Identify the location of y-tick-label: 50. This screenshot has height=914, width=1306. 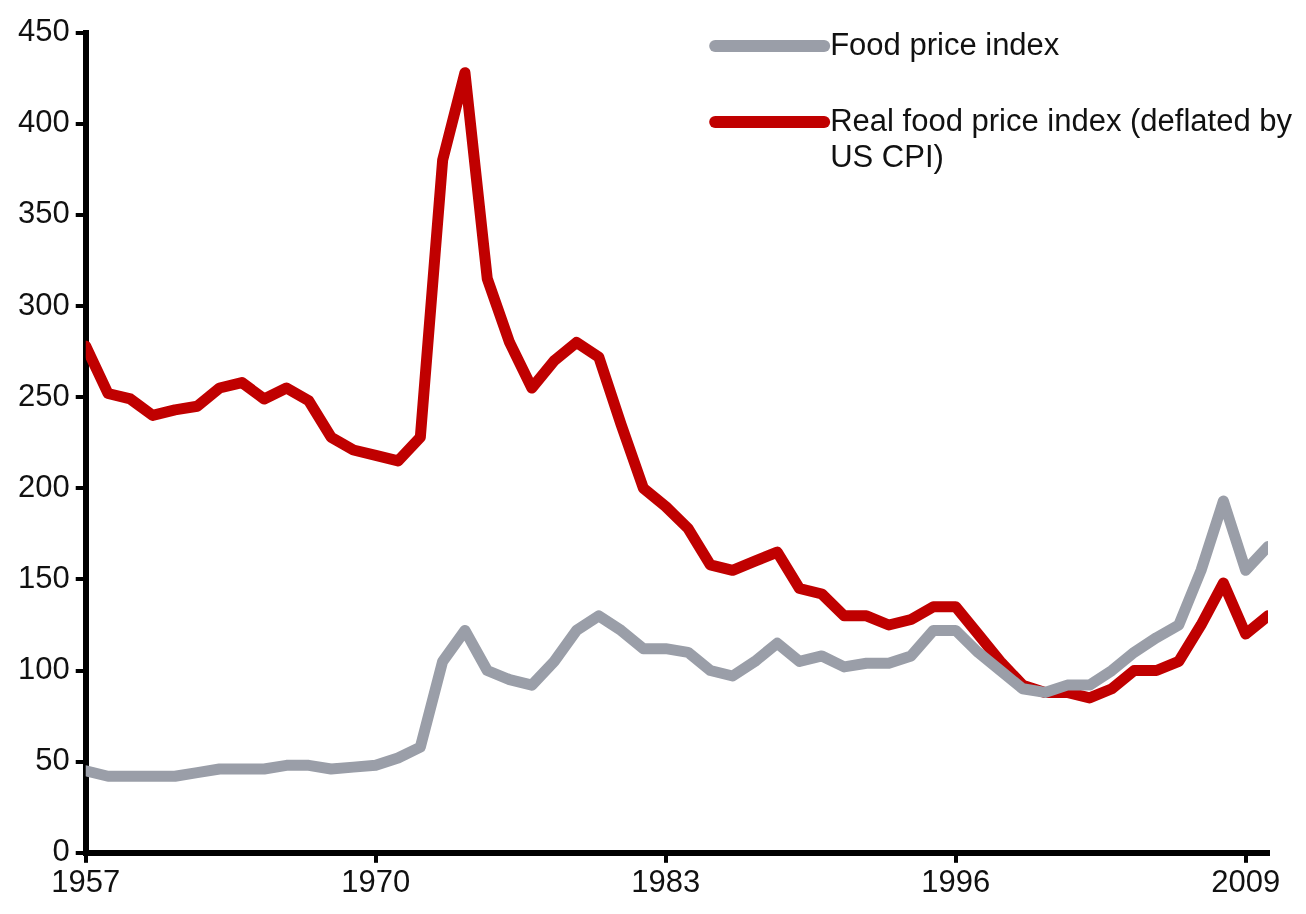
(52, 760).